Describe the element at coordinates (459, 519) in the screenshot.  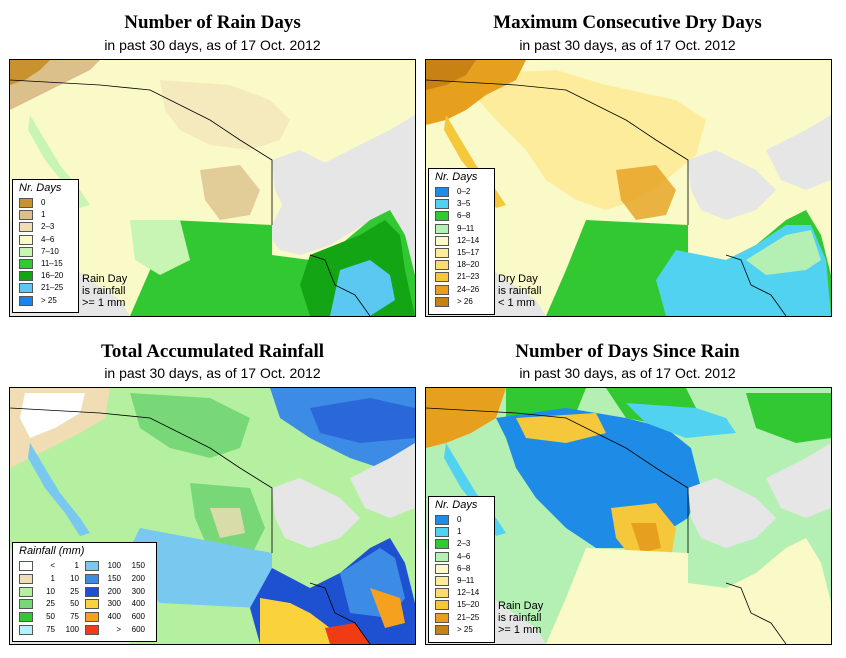
I see `legend-label: 0` at that location.